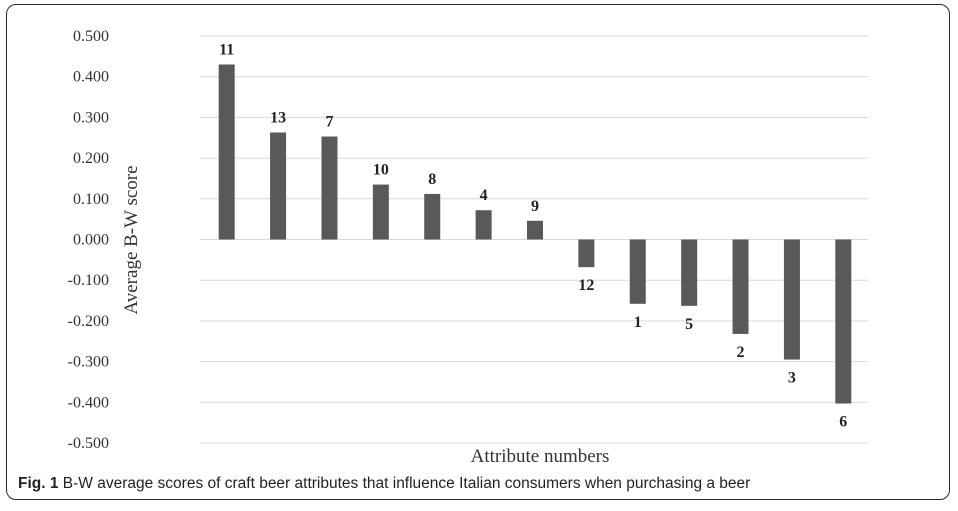  Describe the element at coordinates (535, 206) in the screenshot. I see `bar-label: 9` at that location.